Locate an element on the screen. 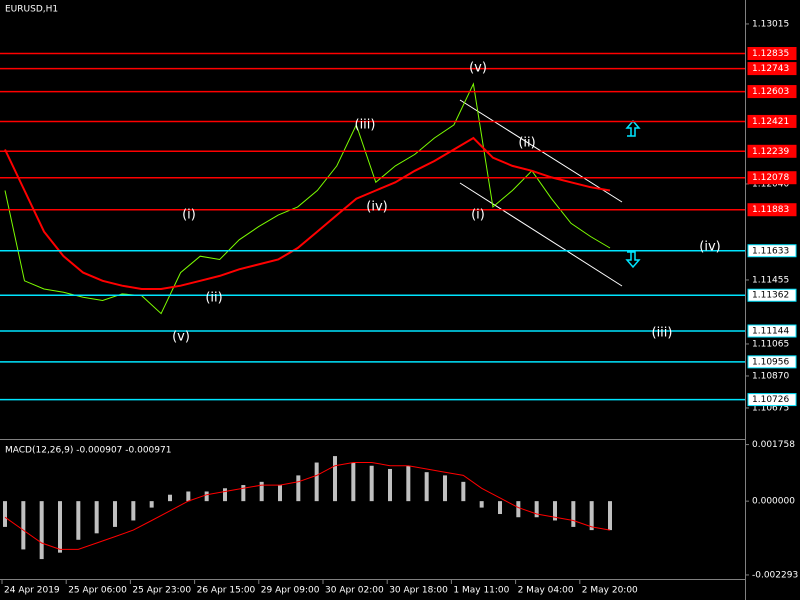  level-label: 1.11144 is located at coordinates (770, 332).